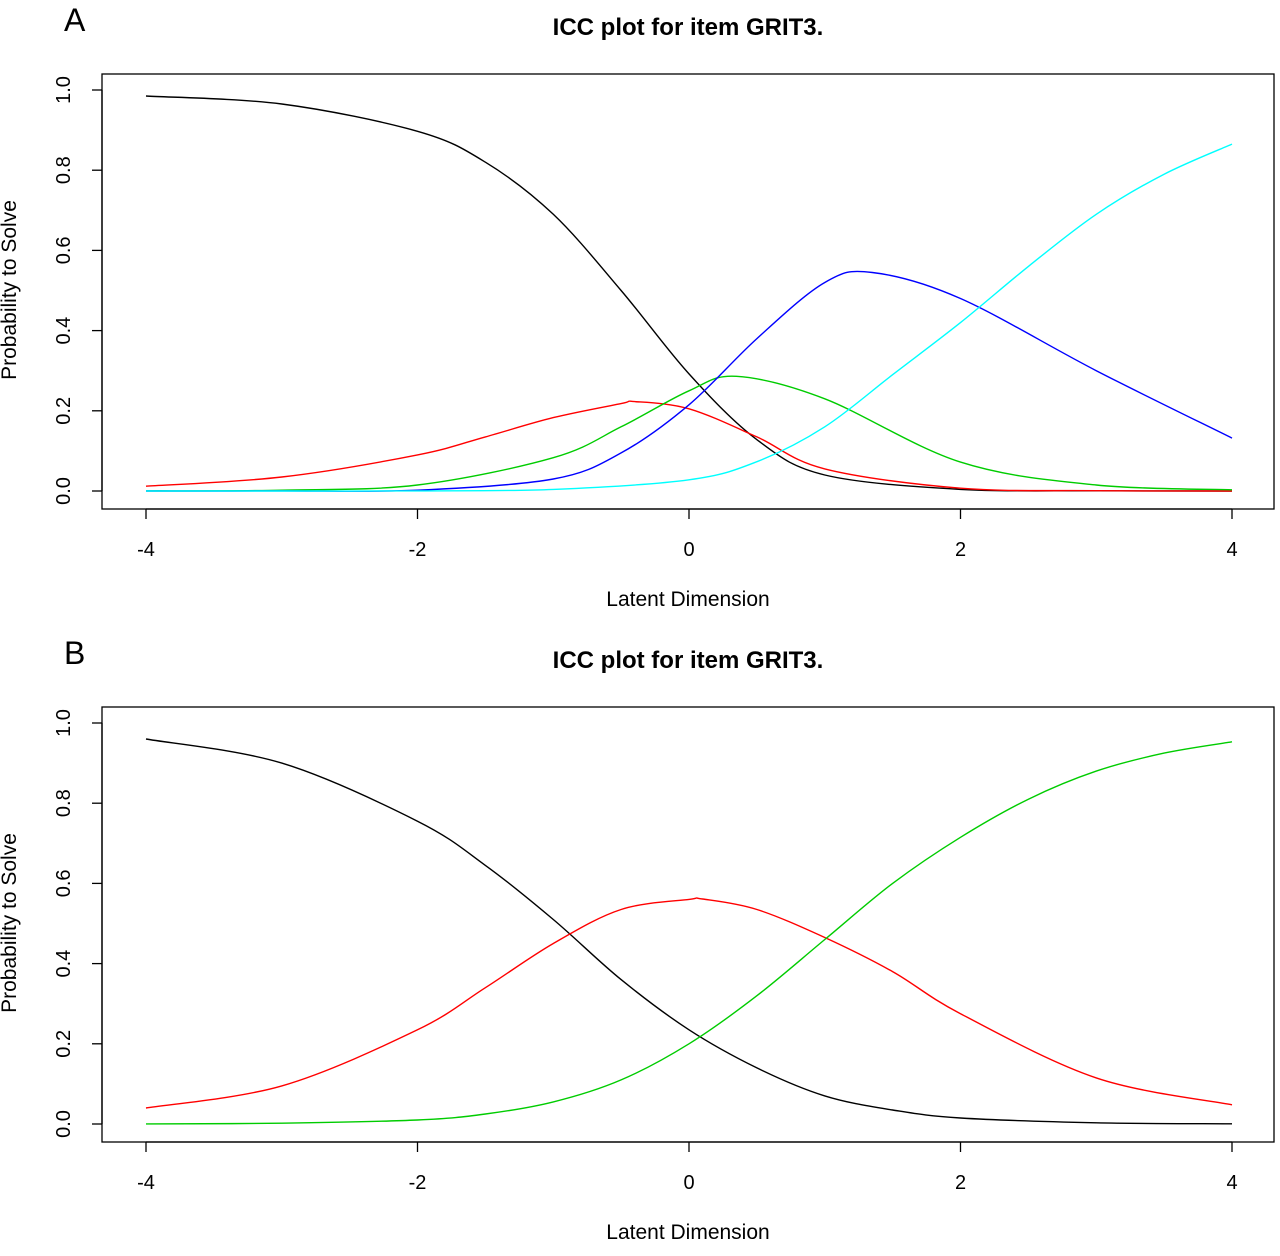  Describe the element at coordinates (75, 20) in the screenshot. I see `panel-label-a: A` at that location.